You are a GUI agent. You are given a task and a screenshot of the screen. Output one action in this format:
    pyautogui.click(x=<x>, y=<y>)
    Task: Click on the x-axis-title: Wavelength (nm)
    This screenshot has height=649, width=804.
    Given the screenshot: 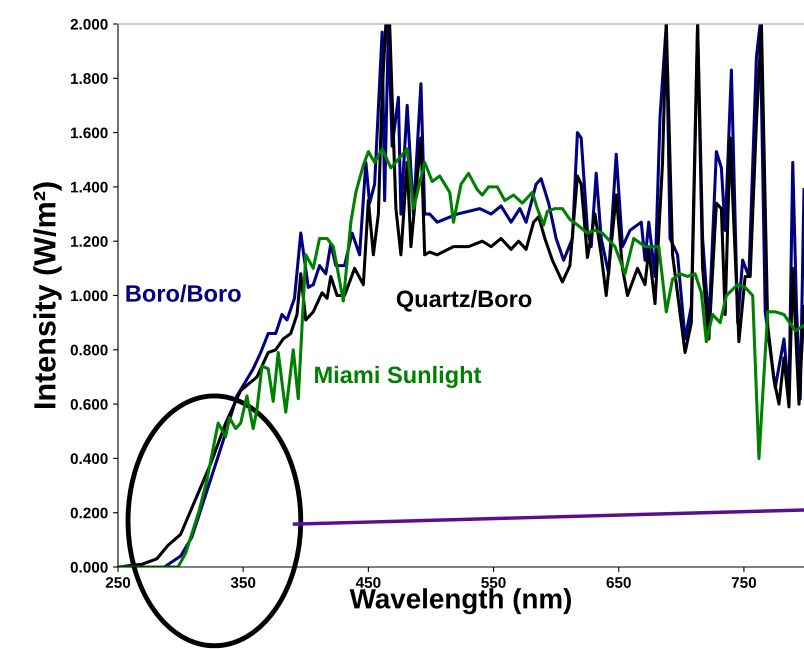 What is the action you would take?
    pyautogui.click(x=460, y=601)
    